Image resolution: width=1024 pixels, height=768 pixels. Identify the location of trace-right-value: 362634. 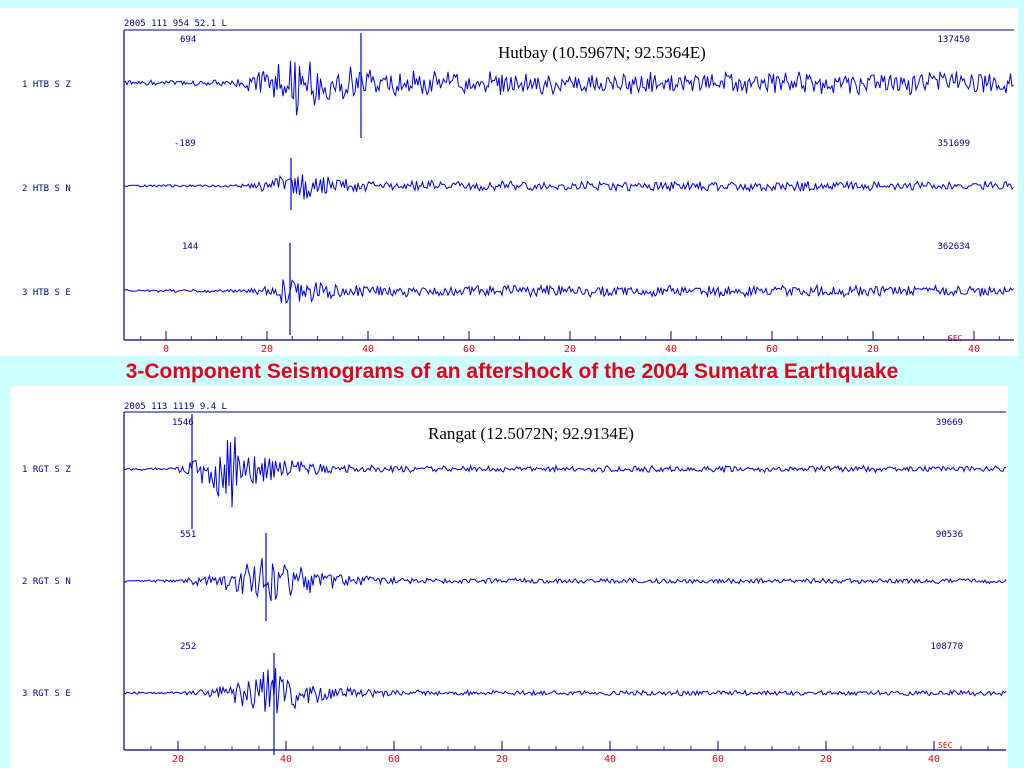
(953, 247).